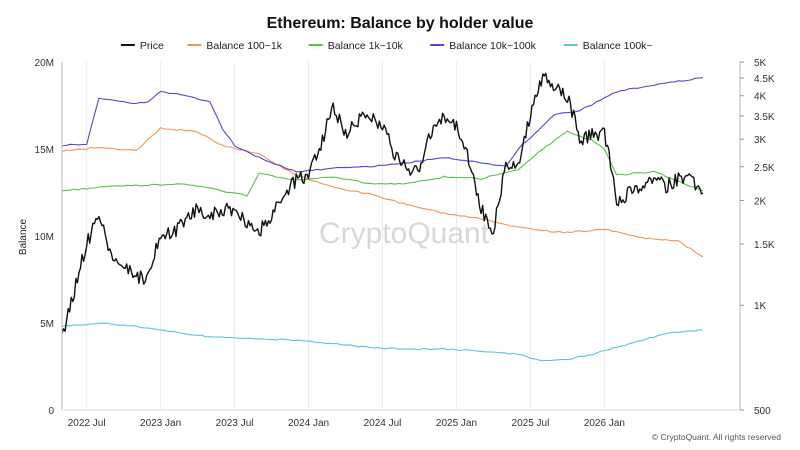 The width and height of the screenshot is (800, 450). What do you see at coordinates (404, 233) in the screenshot?
I see `watermark: CryptoQuant` at bounding box center [404, 233].